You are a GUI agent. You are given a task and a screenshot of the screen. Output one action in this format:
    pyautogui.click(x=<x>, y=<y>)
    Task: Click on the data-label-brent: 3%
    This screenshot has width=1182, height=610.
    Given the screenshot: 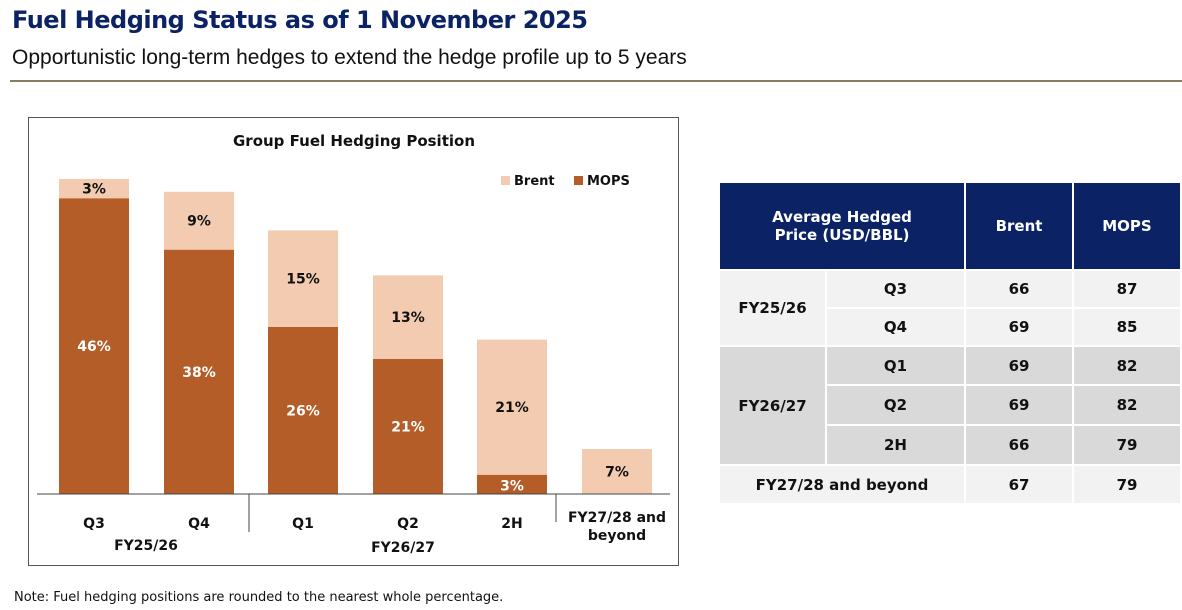 What is the action you would take?
    pyautogui.click(x=94, y=190)
    